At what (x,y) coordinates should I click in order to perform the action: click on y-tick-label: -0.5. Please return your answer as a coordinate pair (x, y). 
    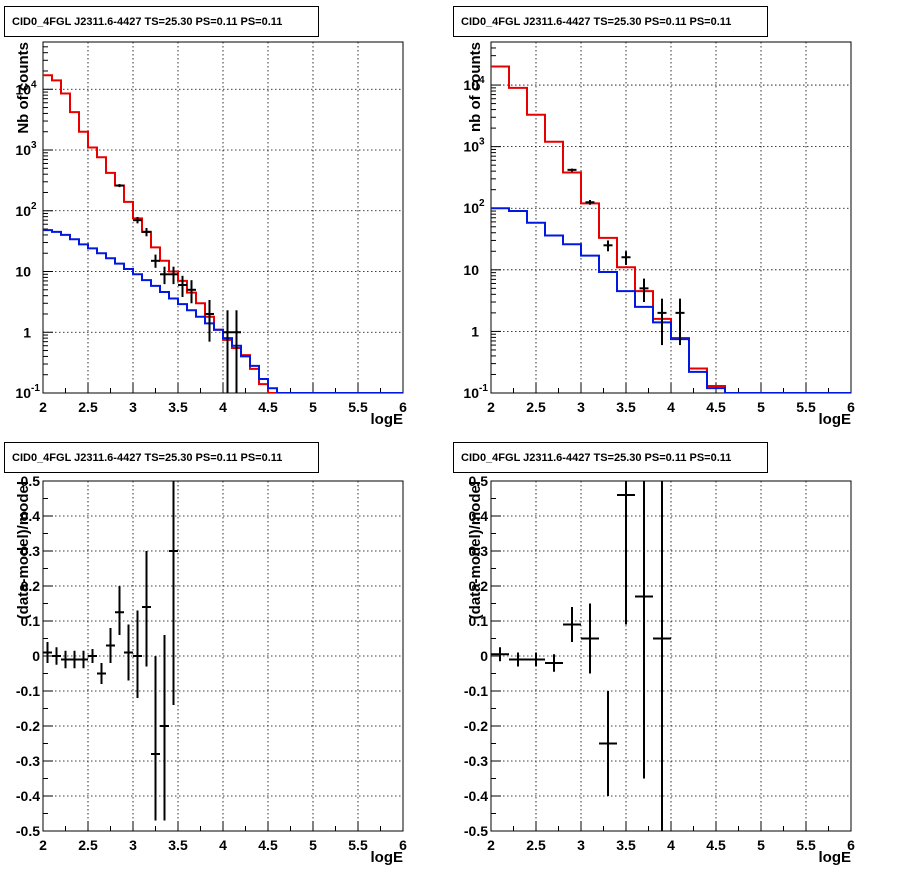
    Looking at the image, I should click on (28, 831).